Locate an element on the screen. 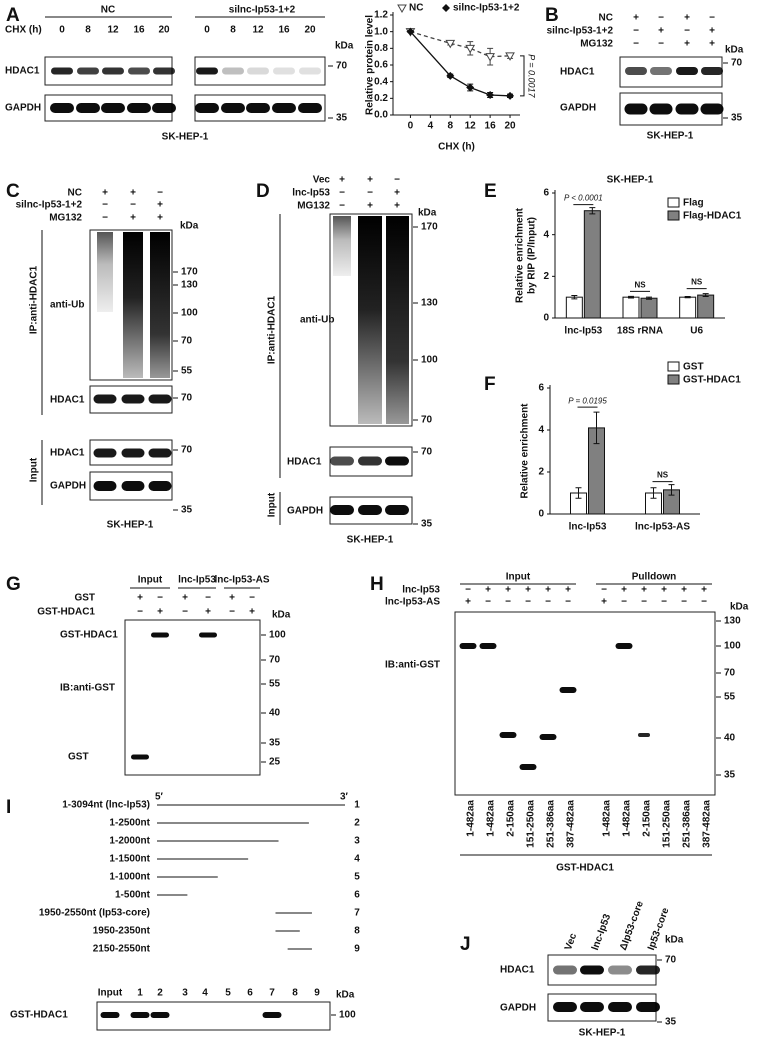  label: CHX (h) is located at coordinates (23, 30).